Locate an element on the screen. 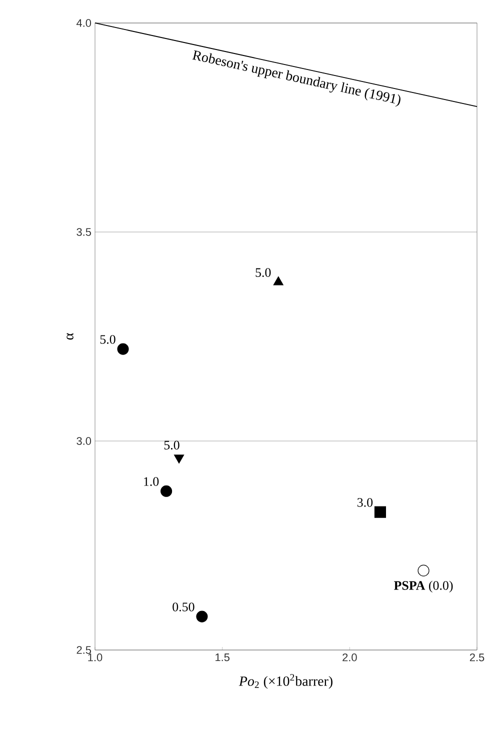  annotation: 0.50 is located at coordinates (183, 607).